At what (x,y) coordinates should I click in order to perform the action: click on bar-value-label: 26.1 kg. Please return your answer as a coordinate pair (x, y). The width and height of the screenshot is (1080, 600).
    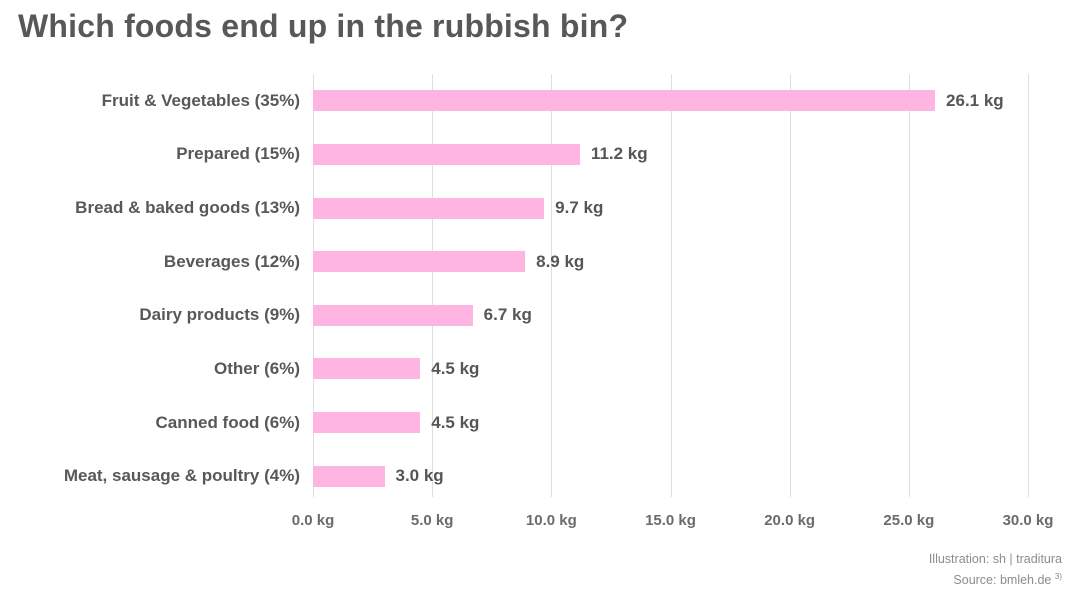
    Looking at the image, I should click on (975, 100).